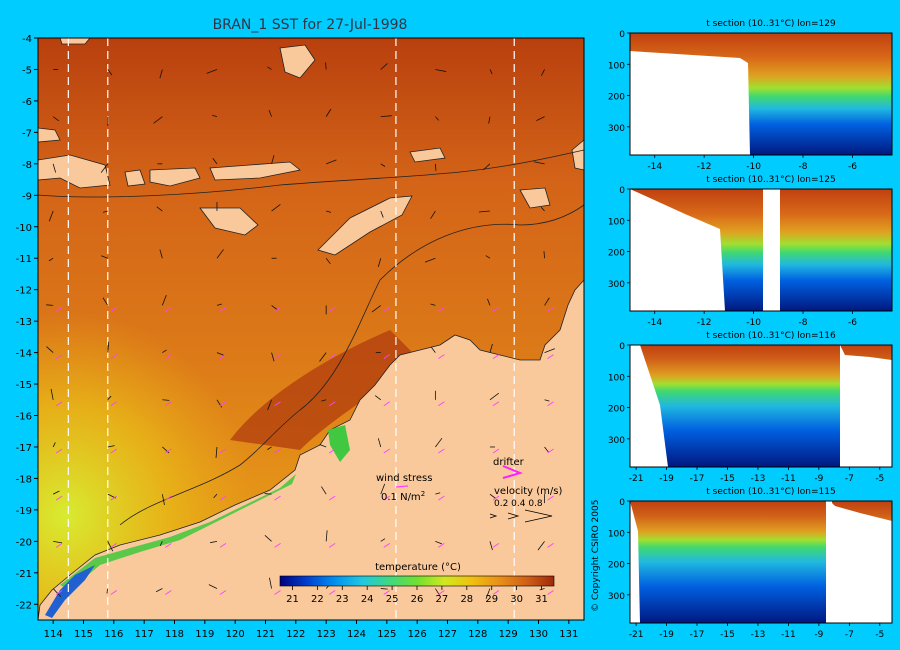 This screenshot has height=650, width=900. What do you see at coordinates (317, 599) in the screenshot?
I see `colorbar-tick-label: 22` at bounding box center [317, 599].